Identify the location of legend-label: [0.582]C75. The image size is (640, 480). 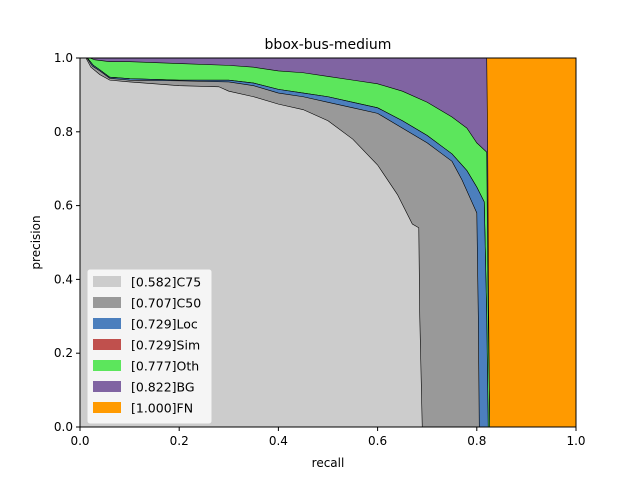
(166, 282).